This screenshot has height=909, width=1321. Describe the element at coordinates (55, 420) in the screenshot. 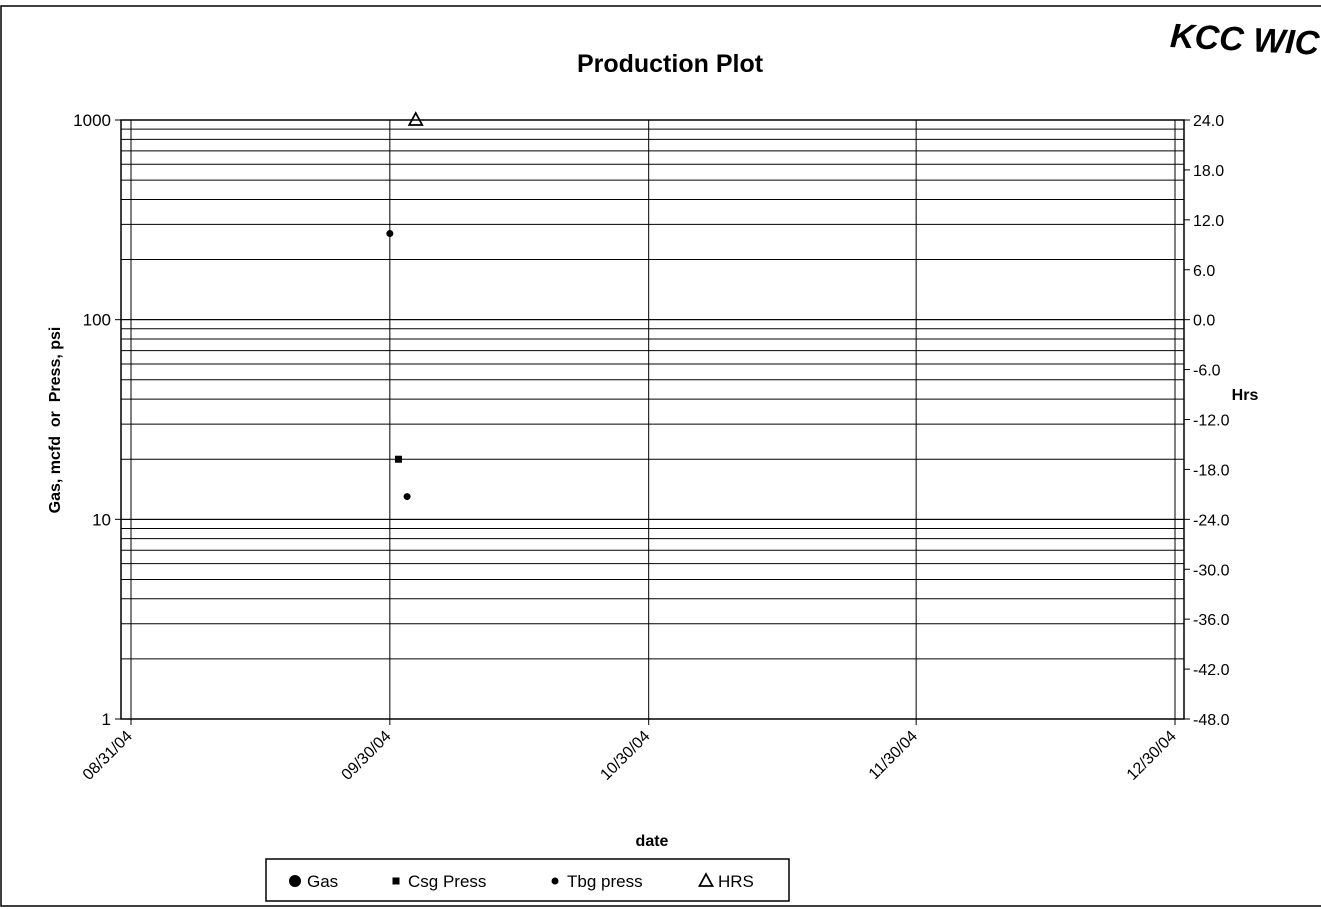

I see `y-axis-label: Gas, mcfd or Press, psi` at that location.